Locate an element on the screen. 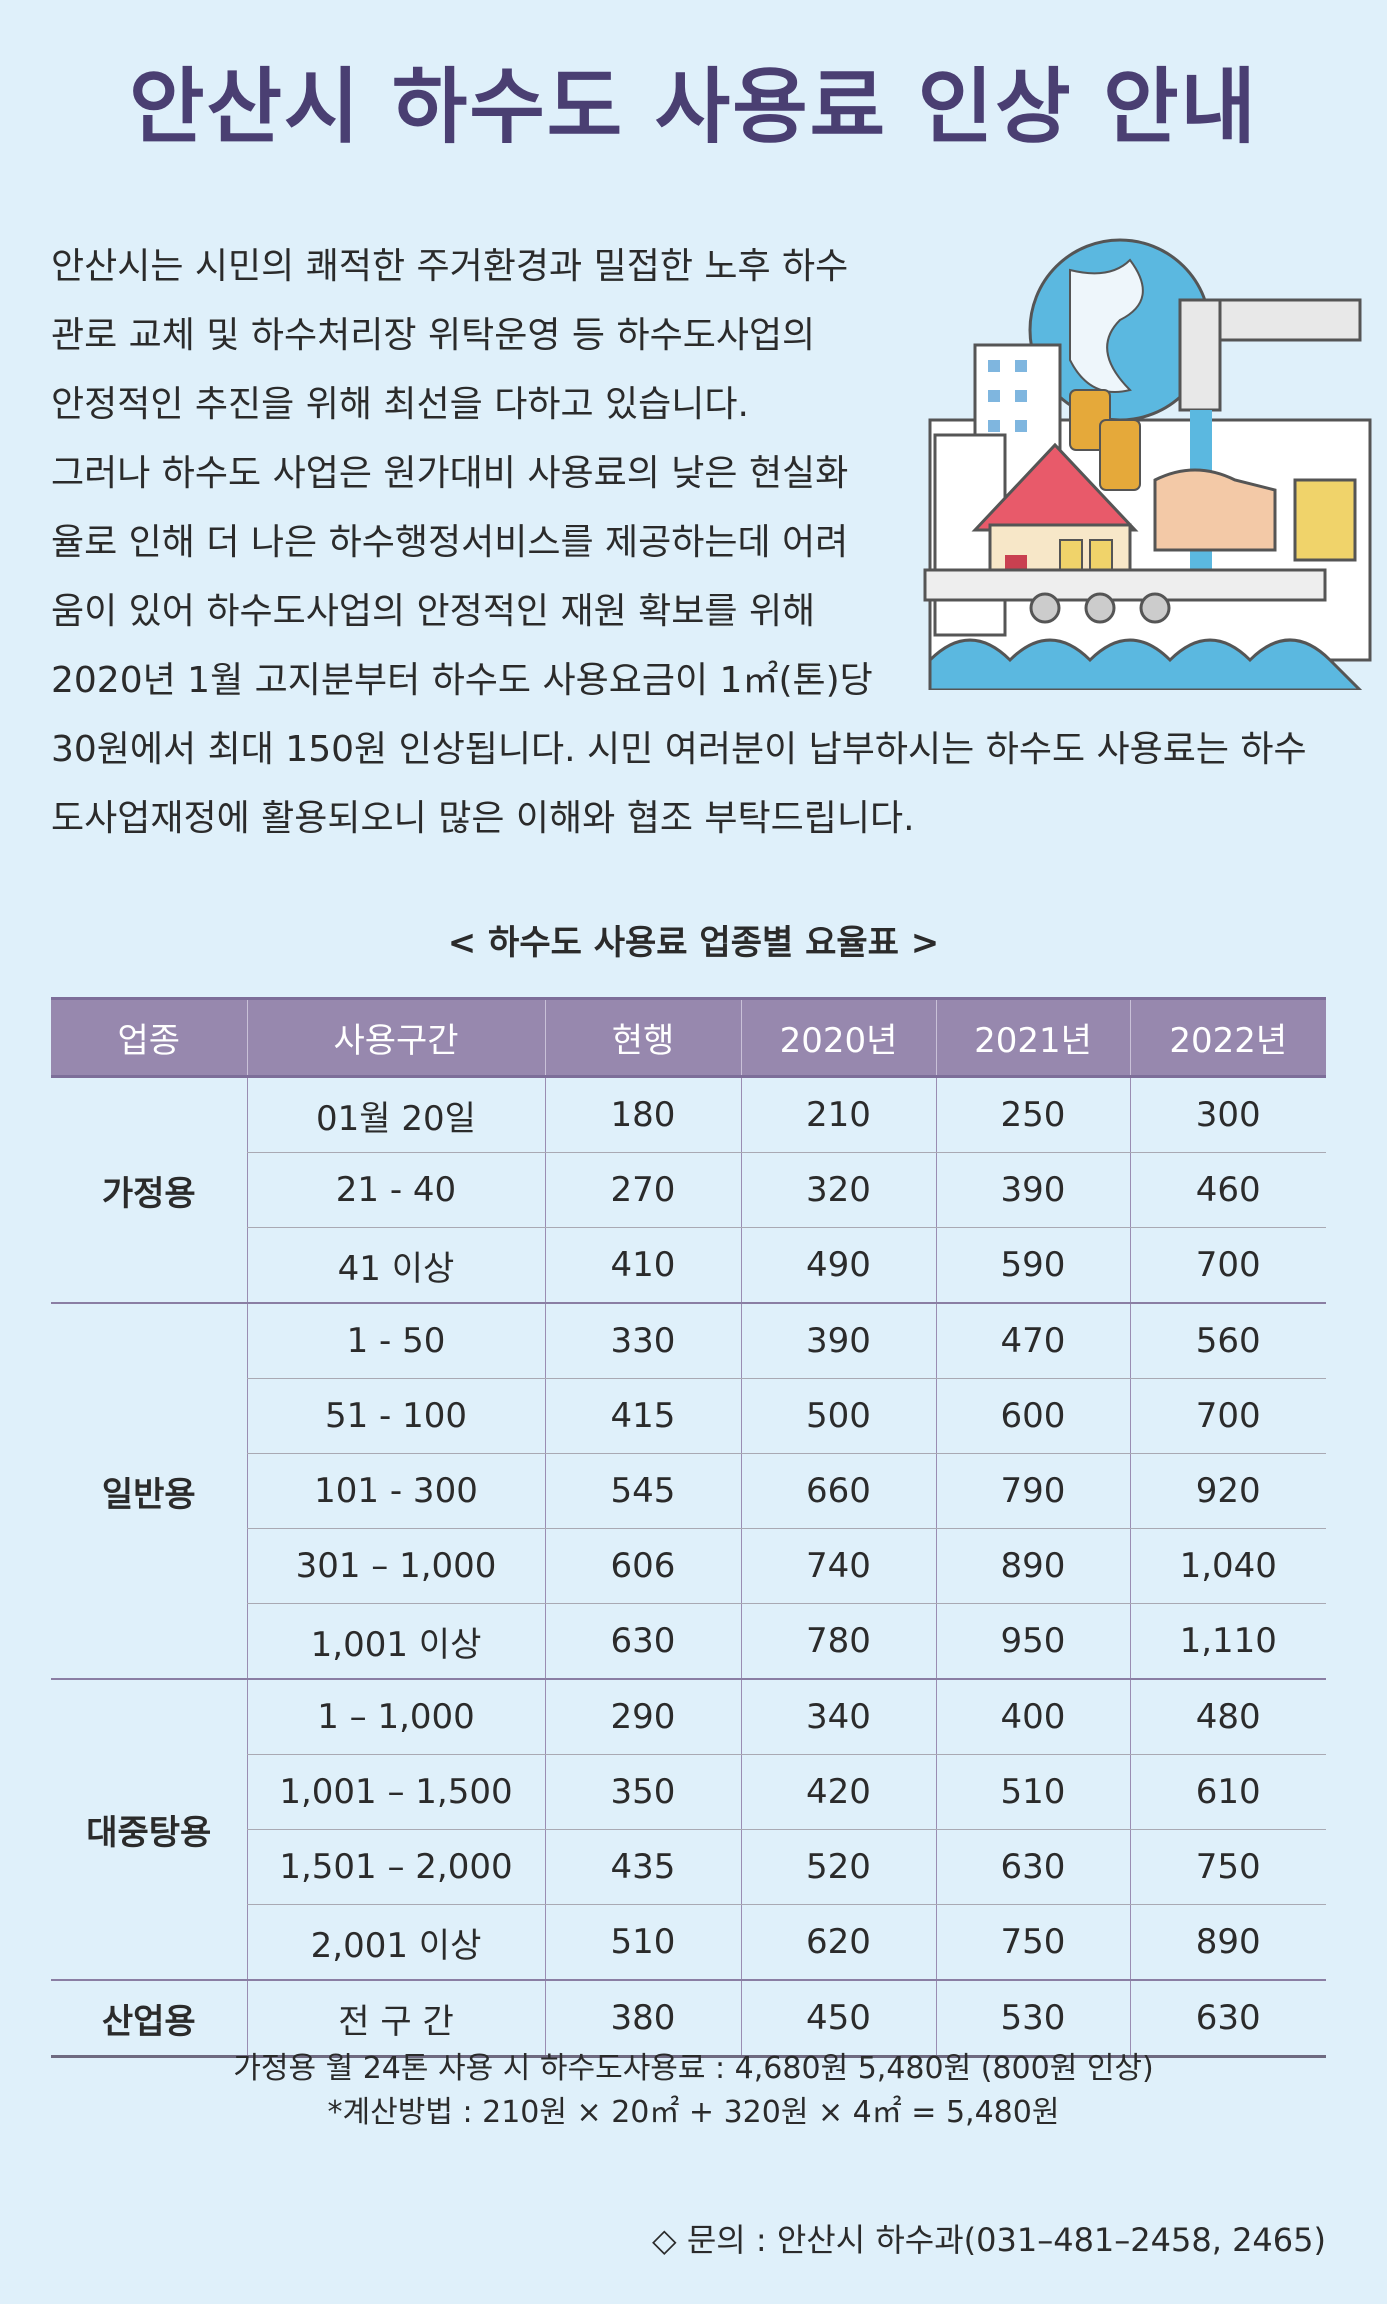 This screenshot has height=2304, width=1387. table-cell: 250 is located at coordinates (1032, 1114).